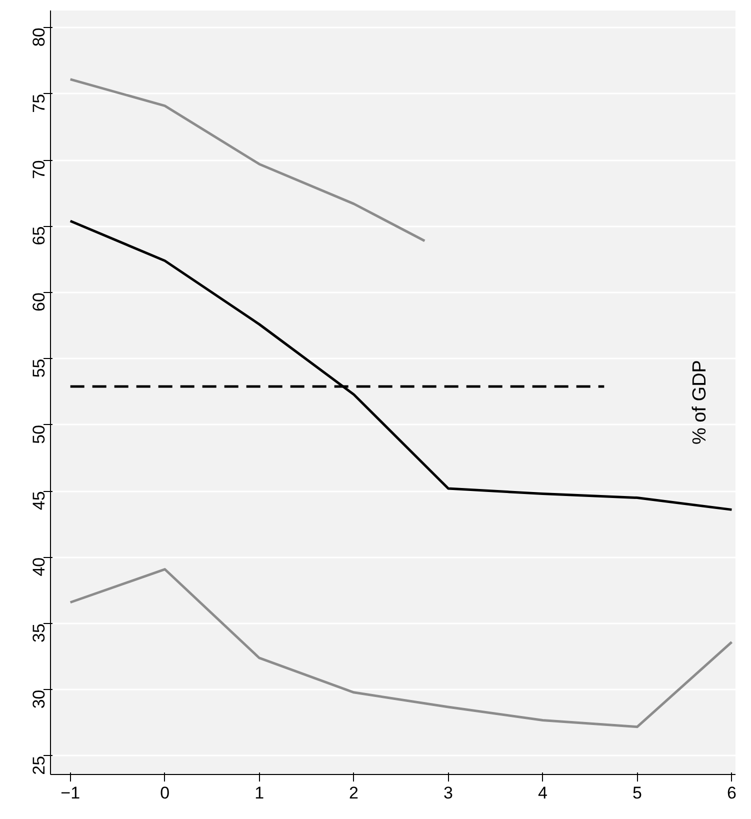  Describe the element at coordinates (39, 368) in the screenshot. I see `y-tick-label: 55` at that location.